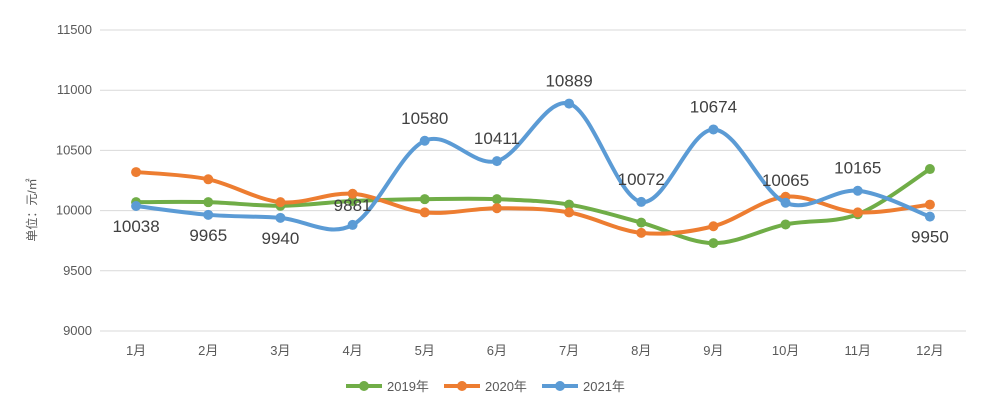 This screenshot has height=415, width=989. I want to click on y-tick-label: 9500, so click(77, 270).